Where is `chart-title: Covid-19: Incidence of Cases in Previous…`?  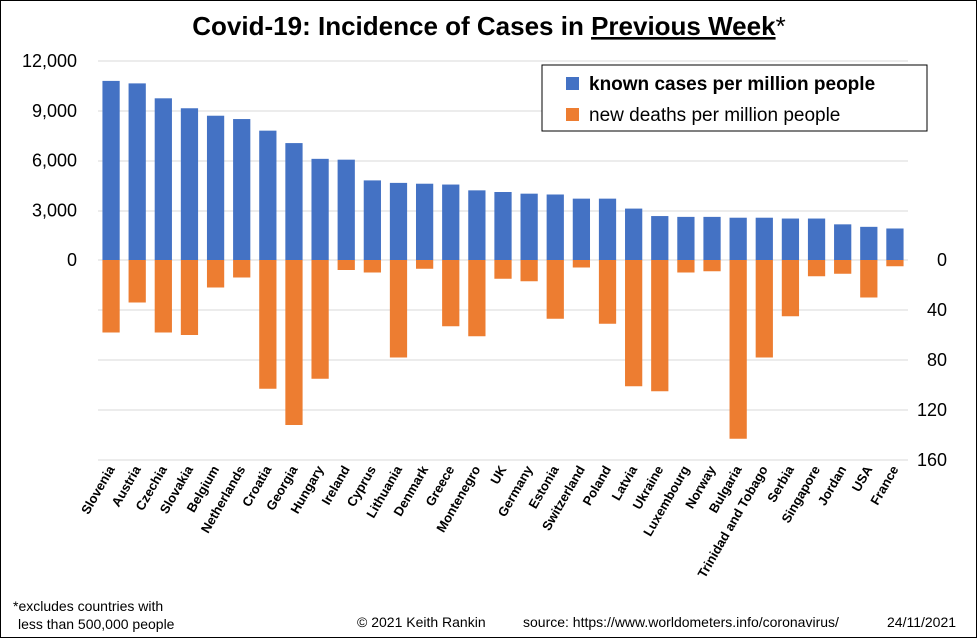 chart-title: Covid-19: Incidence of Cases in Previous… is located at coordinates (488, 26).